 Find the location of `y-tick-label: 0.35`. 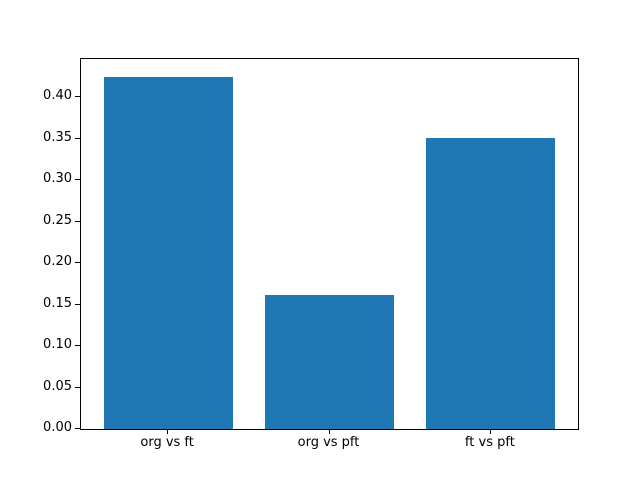

y-tick-label: 0.35 is located at coordinates (57, 137).